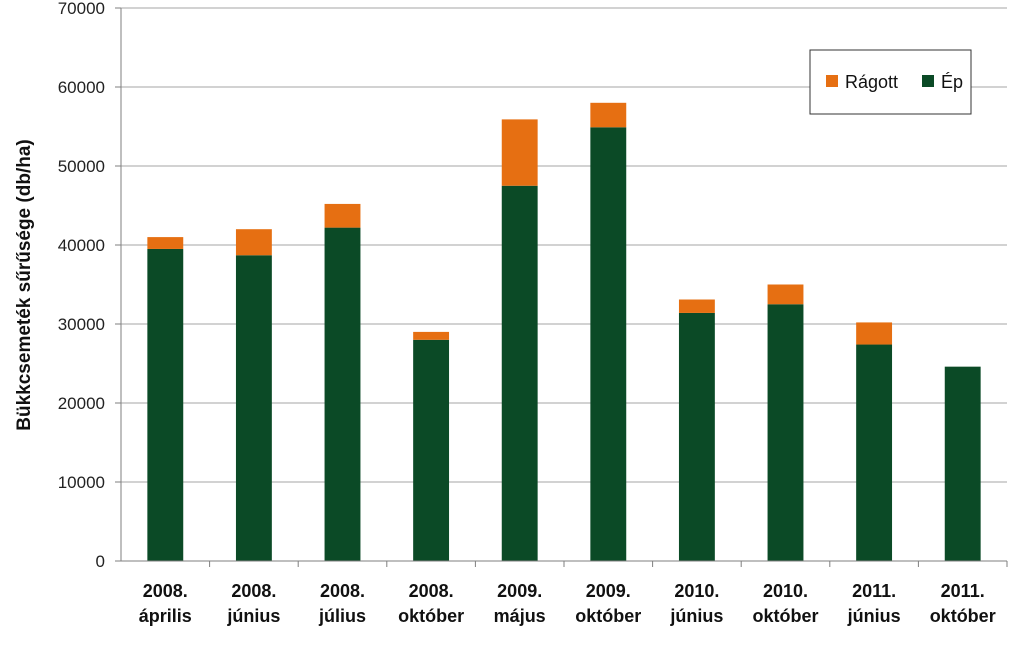  What do you see at coordinates (81, 245) in the screenshot?
I see `y-tick-label: 40000` at bounding box center [81, 245].